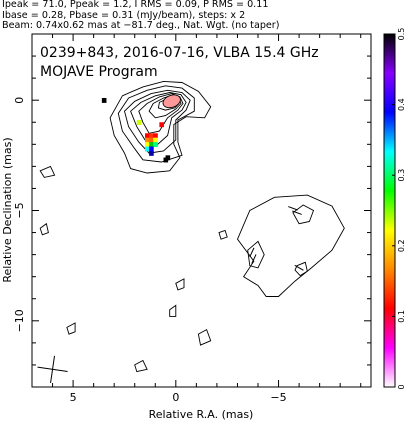 The height and width of the screenshot is (424, 409). I want to click on polarization-layer, so click(136, 130).